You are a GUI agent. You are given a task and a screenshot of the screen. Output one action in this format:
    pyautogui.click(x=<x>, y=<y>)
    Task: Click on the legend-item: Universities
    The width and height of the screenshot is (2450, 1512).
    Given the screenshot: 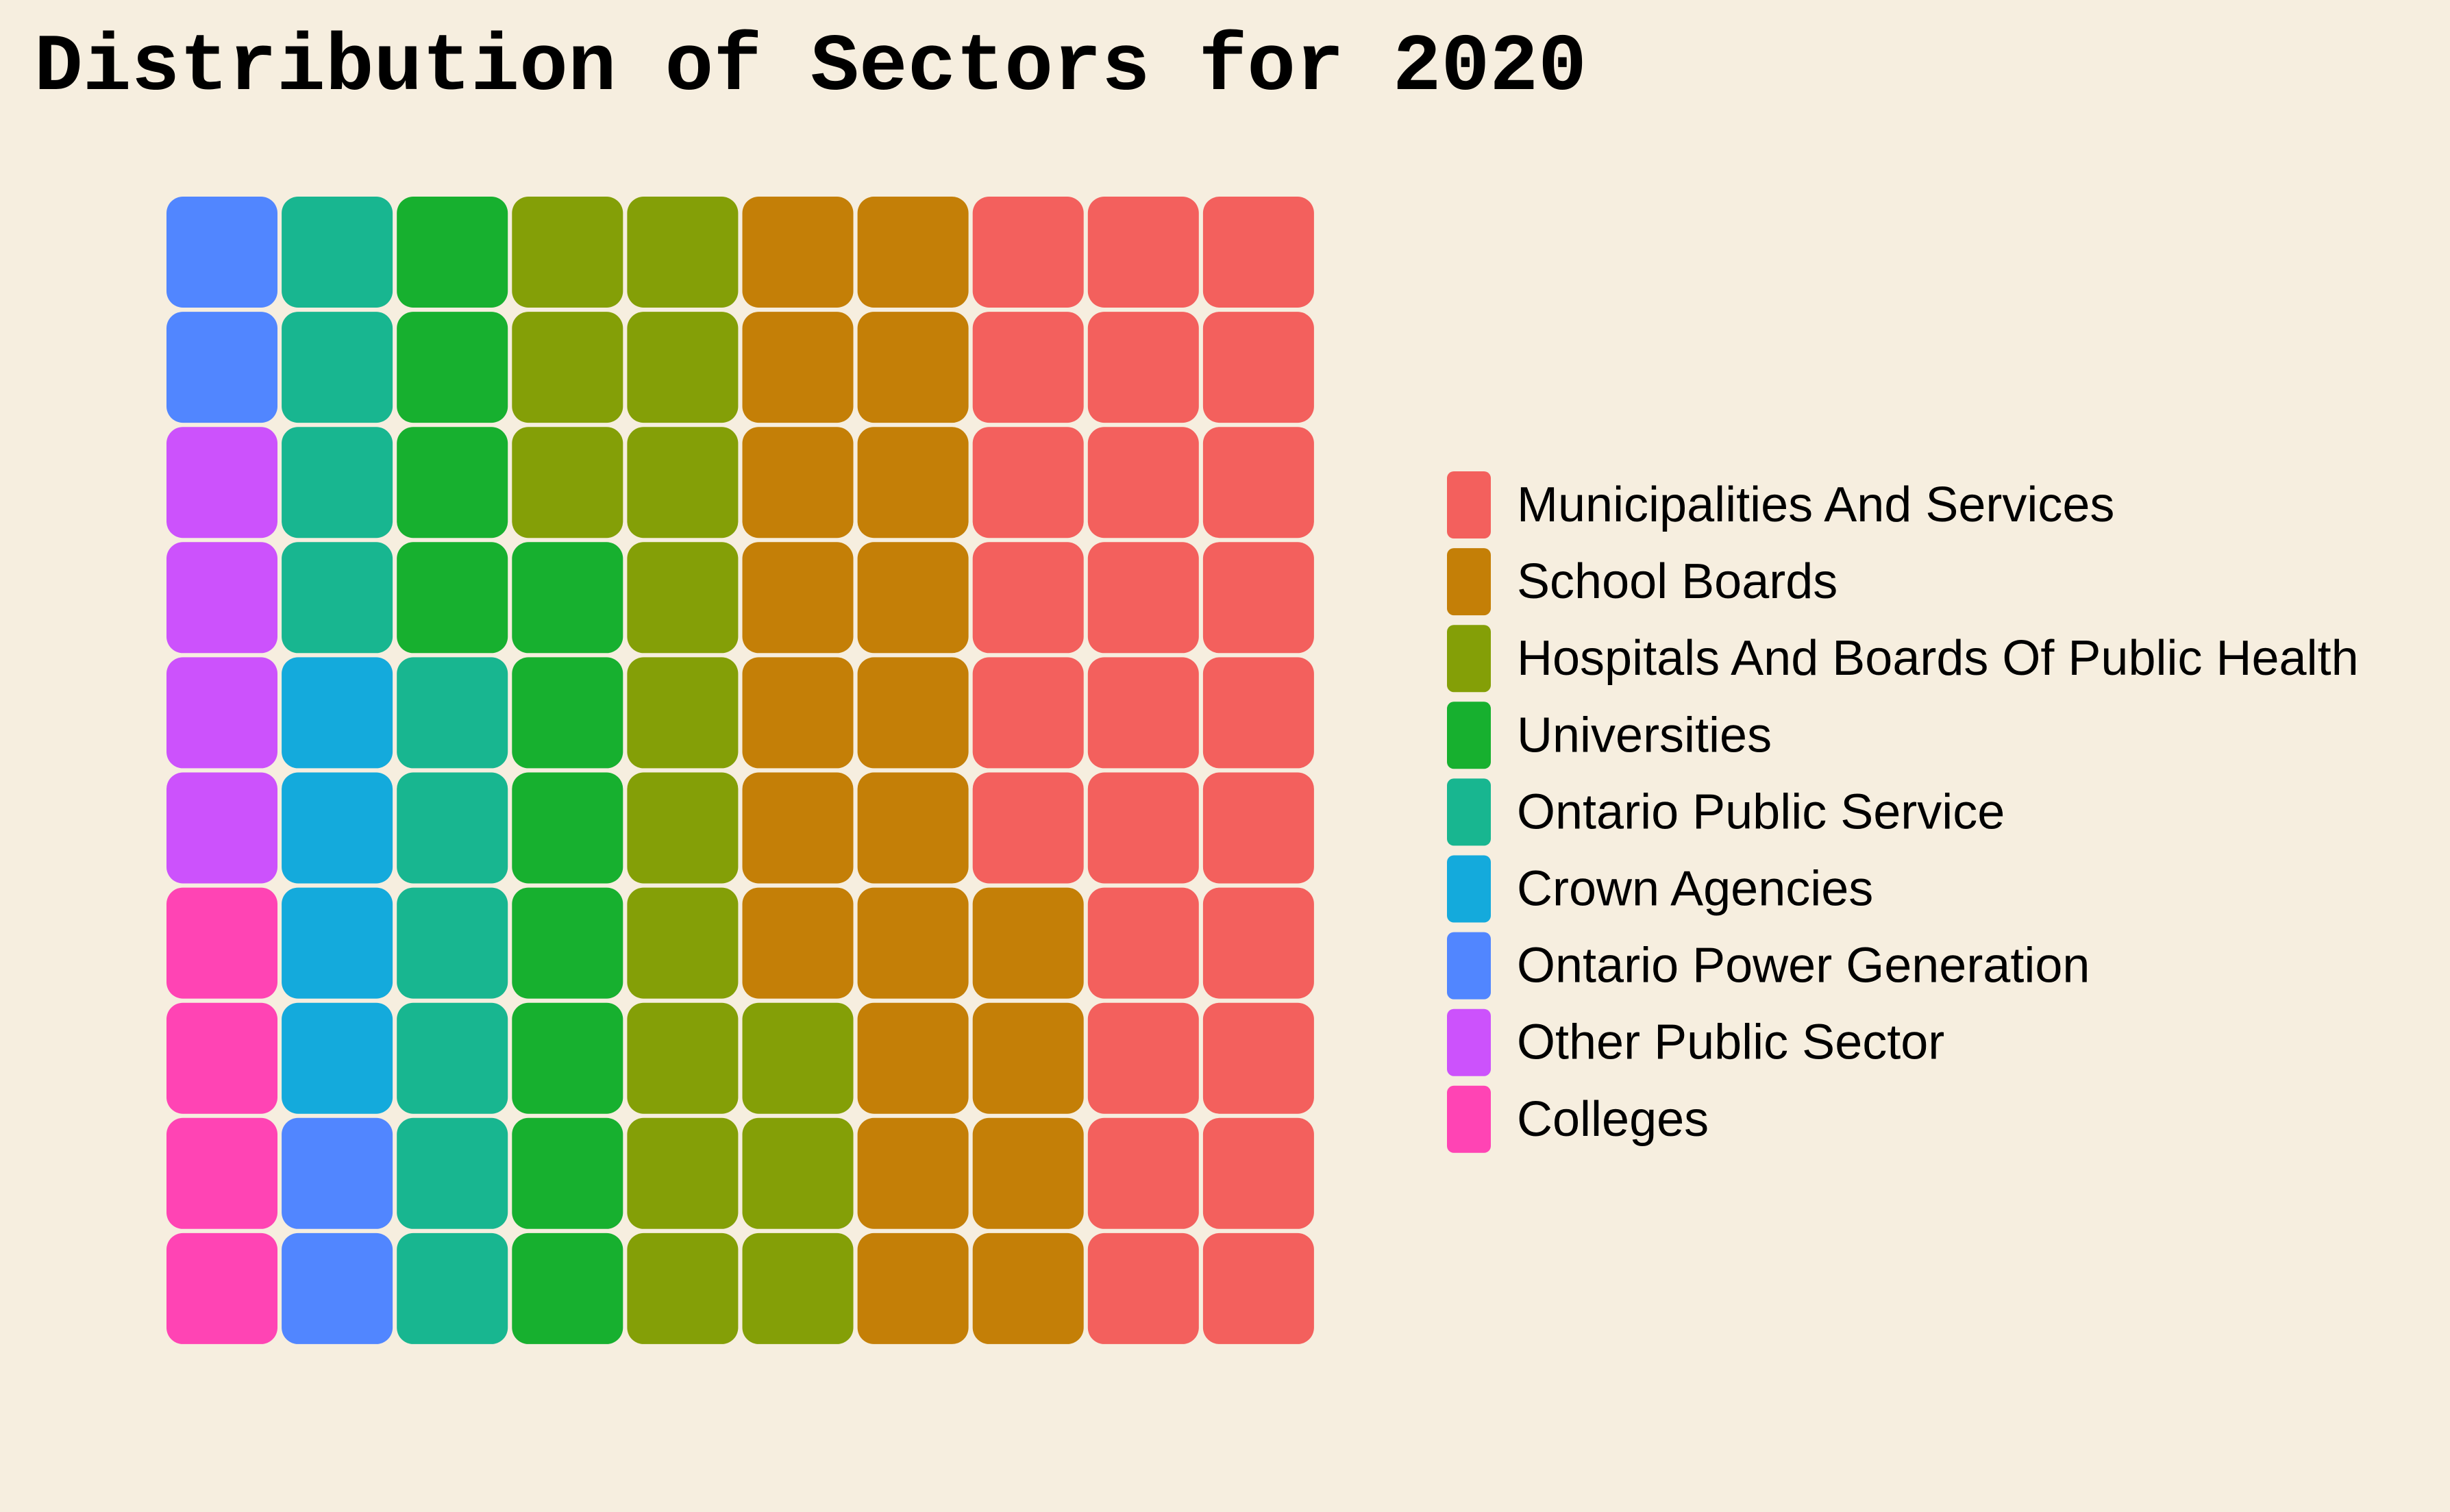 What is the action you would take?
    pyautogui.click(x=1609, y=736)
    